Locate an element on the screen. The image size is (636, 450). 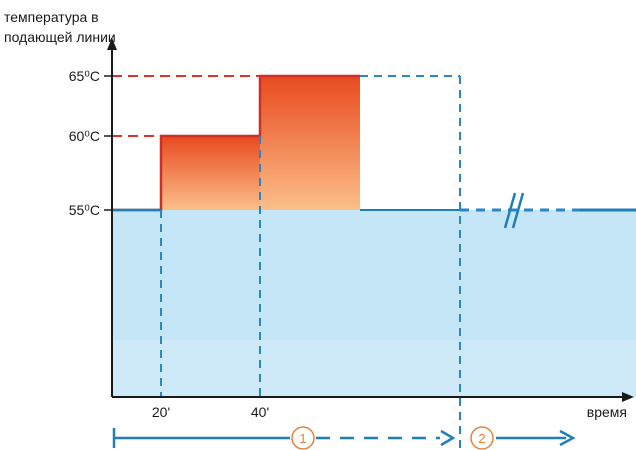
phase-1-badge is located at coordinates (303, 438).